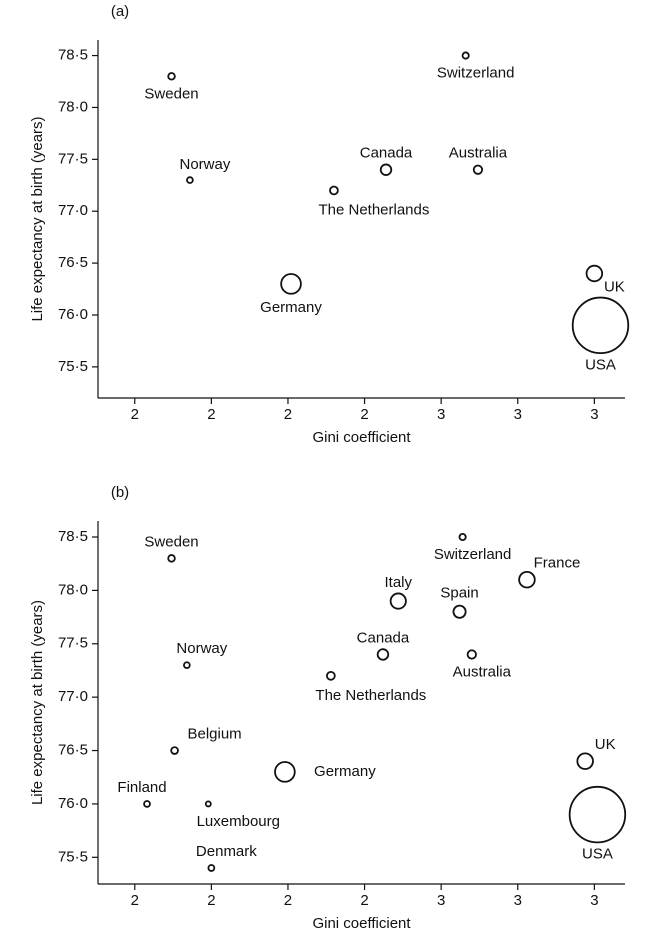 Image resolution: width=652 pixels, height=941 pixels. I want to click on point-label: France, so click(557, 563).